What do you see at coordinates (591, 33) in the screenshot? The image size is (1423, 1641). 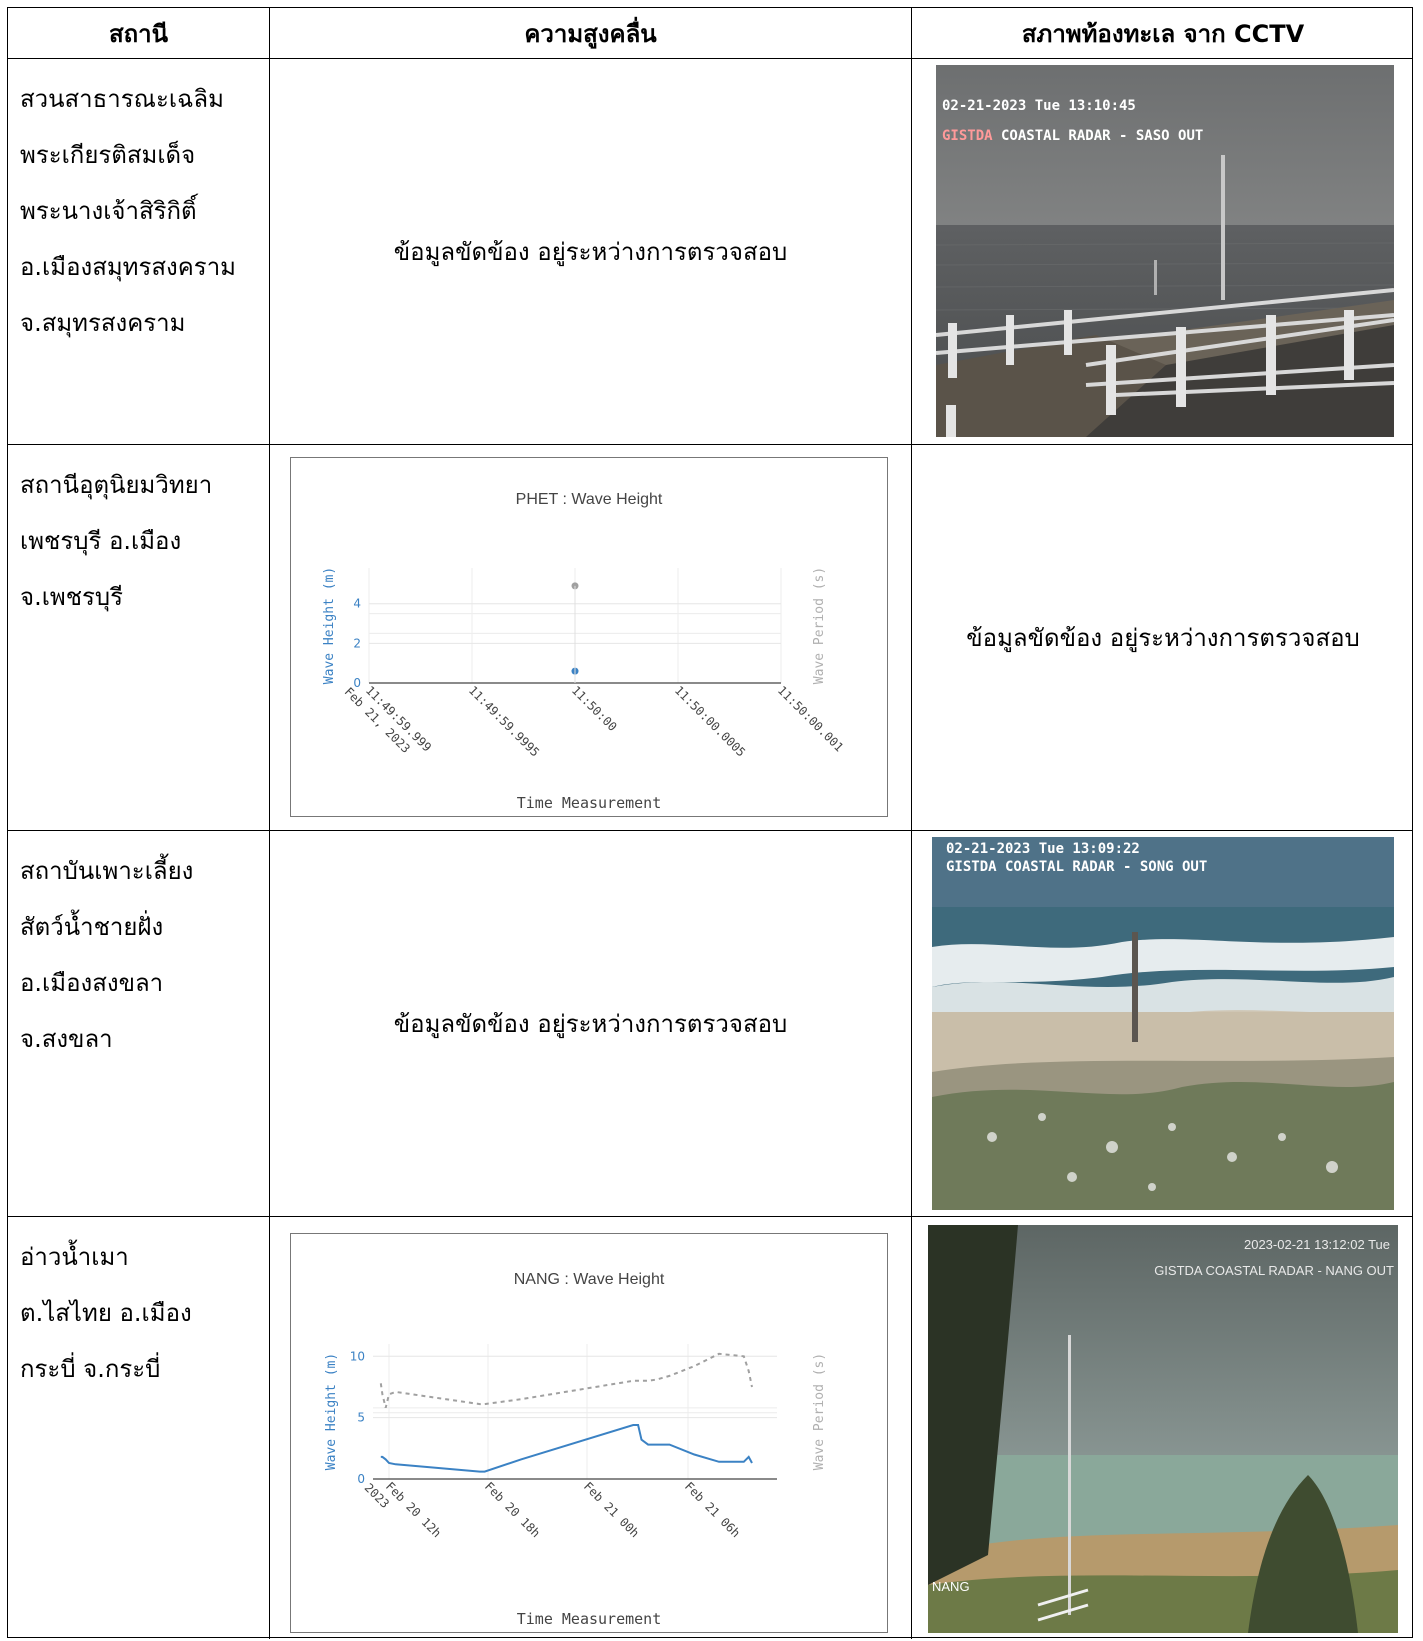 I see `header-wave-height: ความสูงคลื่น` at bounding box center [591, 33].